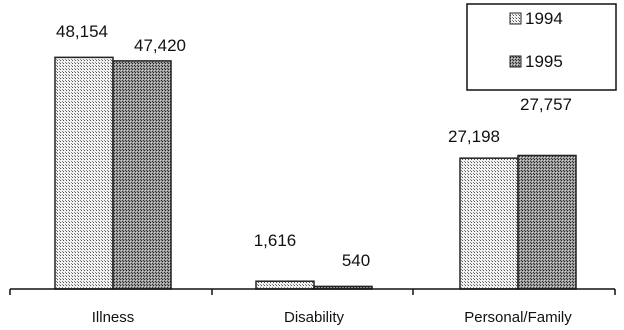 The height and width of the screenshot is (330, 624). What do you see at coordinates (356, 260) in the screenshot?
I see `value-label-disability-1995: 540` at bounding box center [356, 260].